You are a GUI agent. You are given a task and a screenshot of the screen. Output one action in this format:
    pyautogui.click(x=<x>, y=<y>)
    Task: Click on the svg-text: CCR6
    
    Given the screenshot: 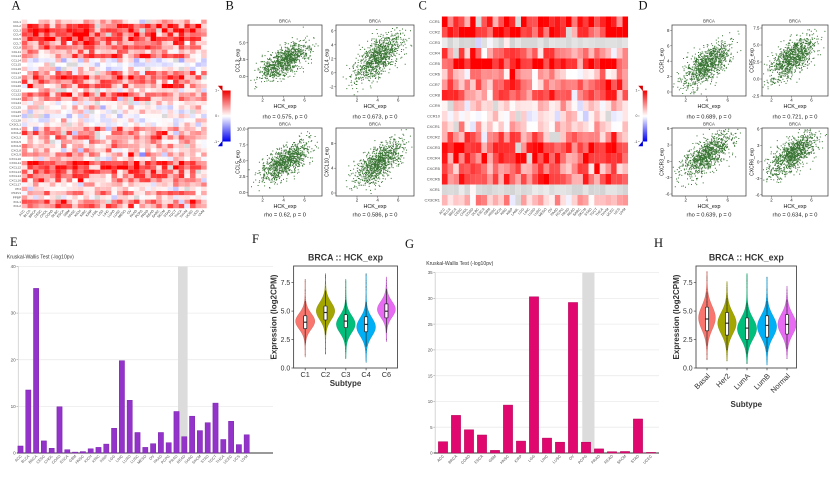 What is the action you would take?
    pyautogui.click(x=434, y=74)
    